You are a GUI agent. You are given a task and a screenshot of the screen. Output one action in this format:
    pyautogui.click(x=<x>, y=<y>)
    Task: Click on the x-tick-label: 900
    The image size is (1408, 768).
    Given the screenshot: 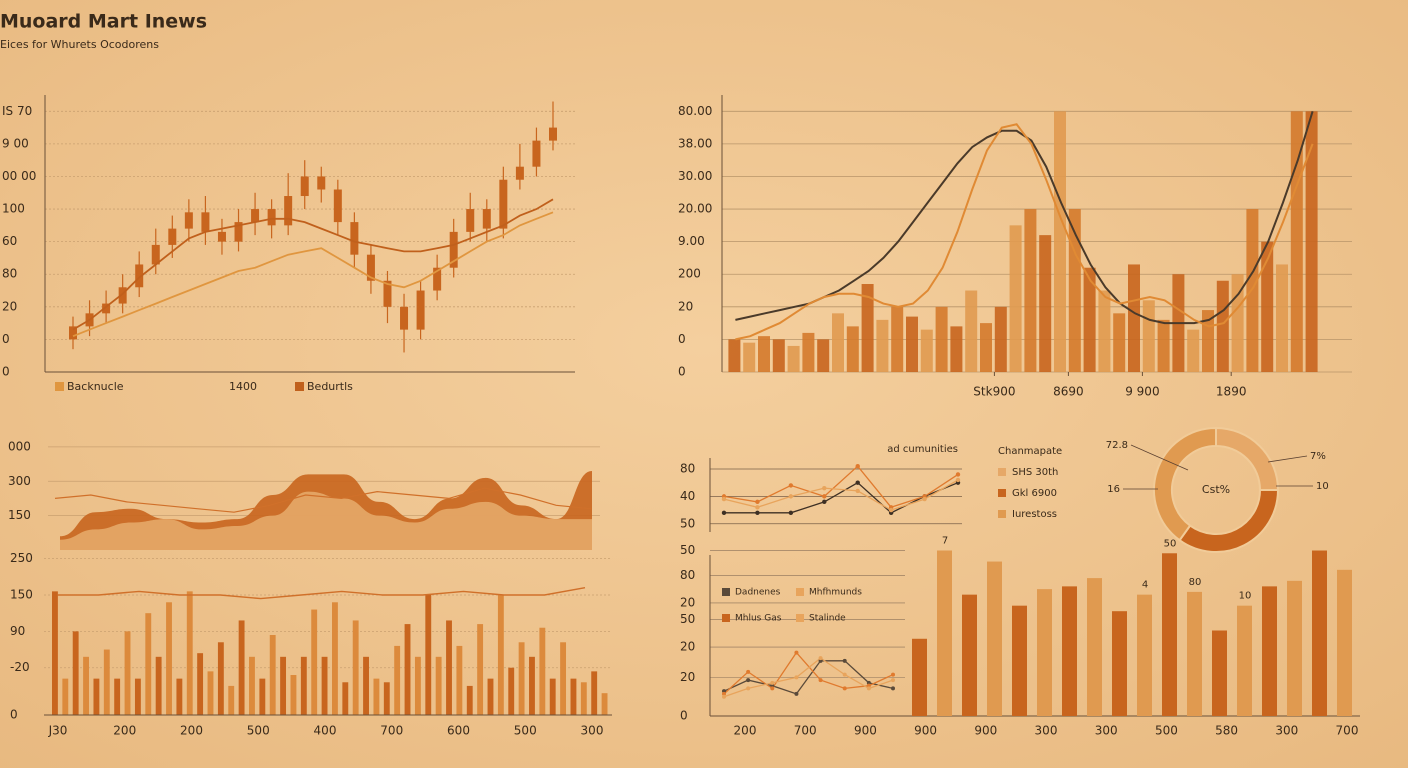 What is the action you would take?
    pyautogui.click(x=985, y=731)
    